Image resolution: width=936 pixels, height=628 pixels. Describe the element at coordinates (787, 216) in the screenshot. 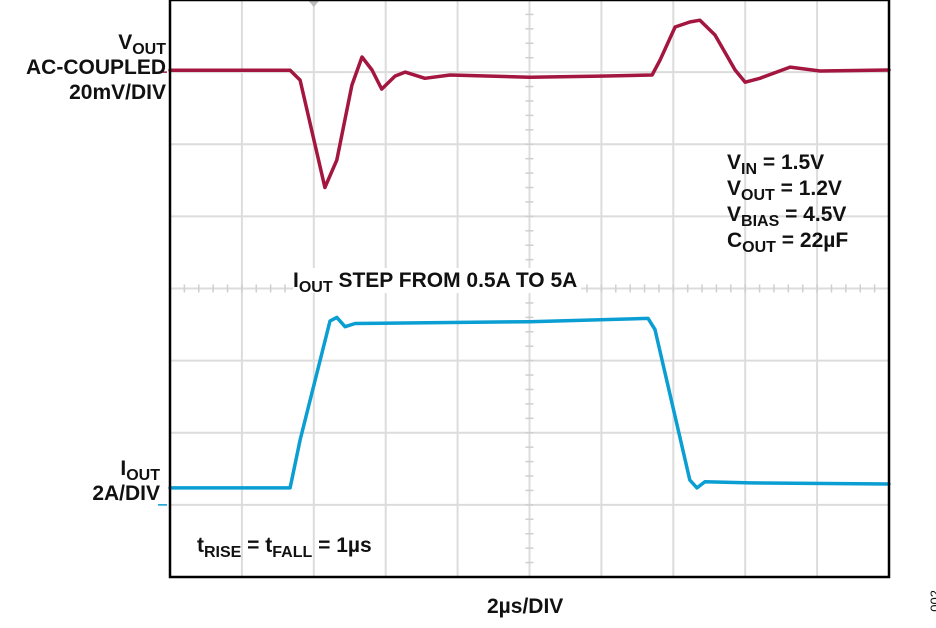

I see `condition-vbias: VBIAS = 4.5V` at that location.